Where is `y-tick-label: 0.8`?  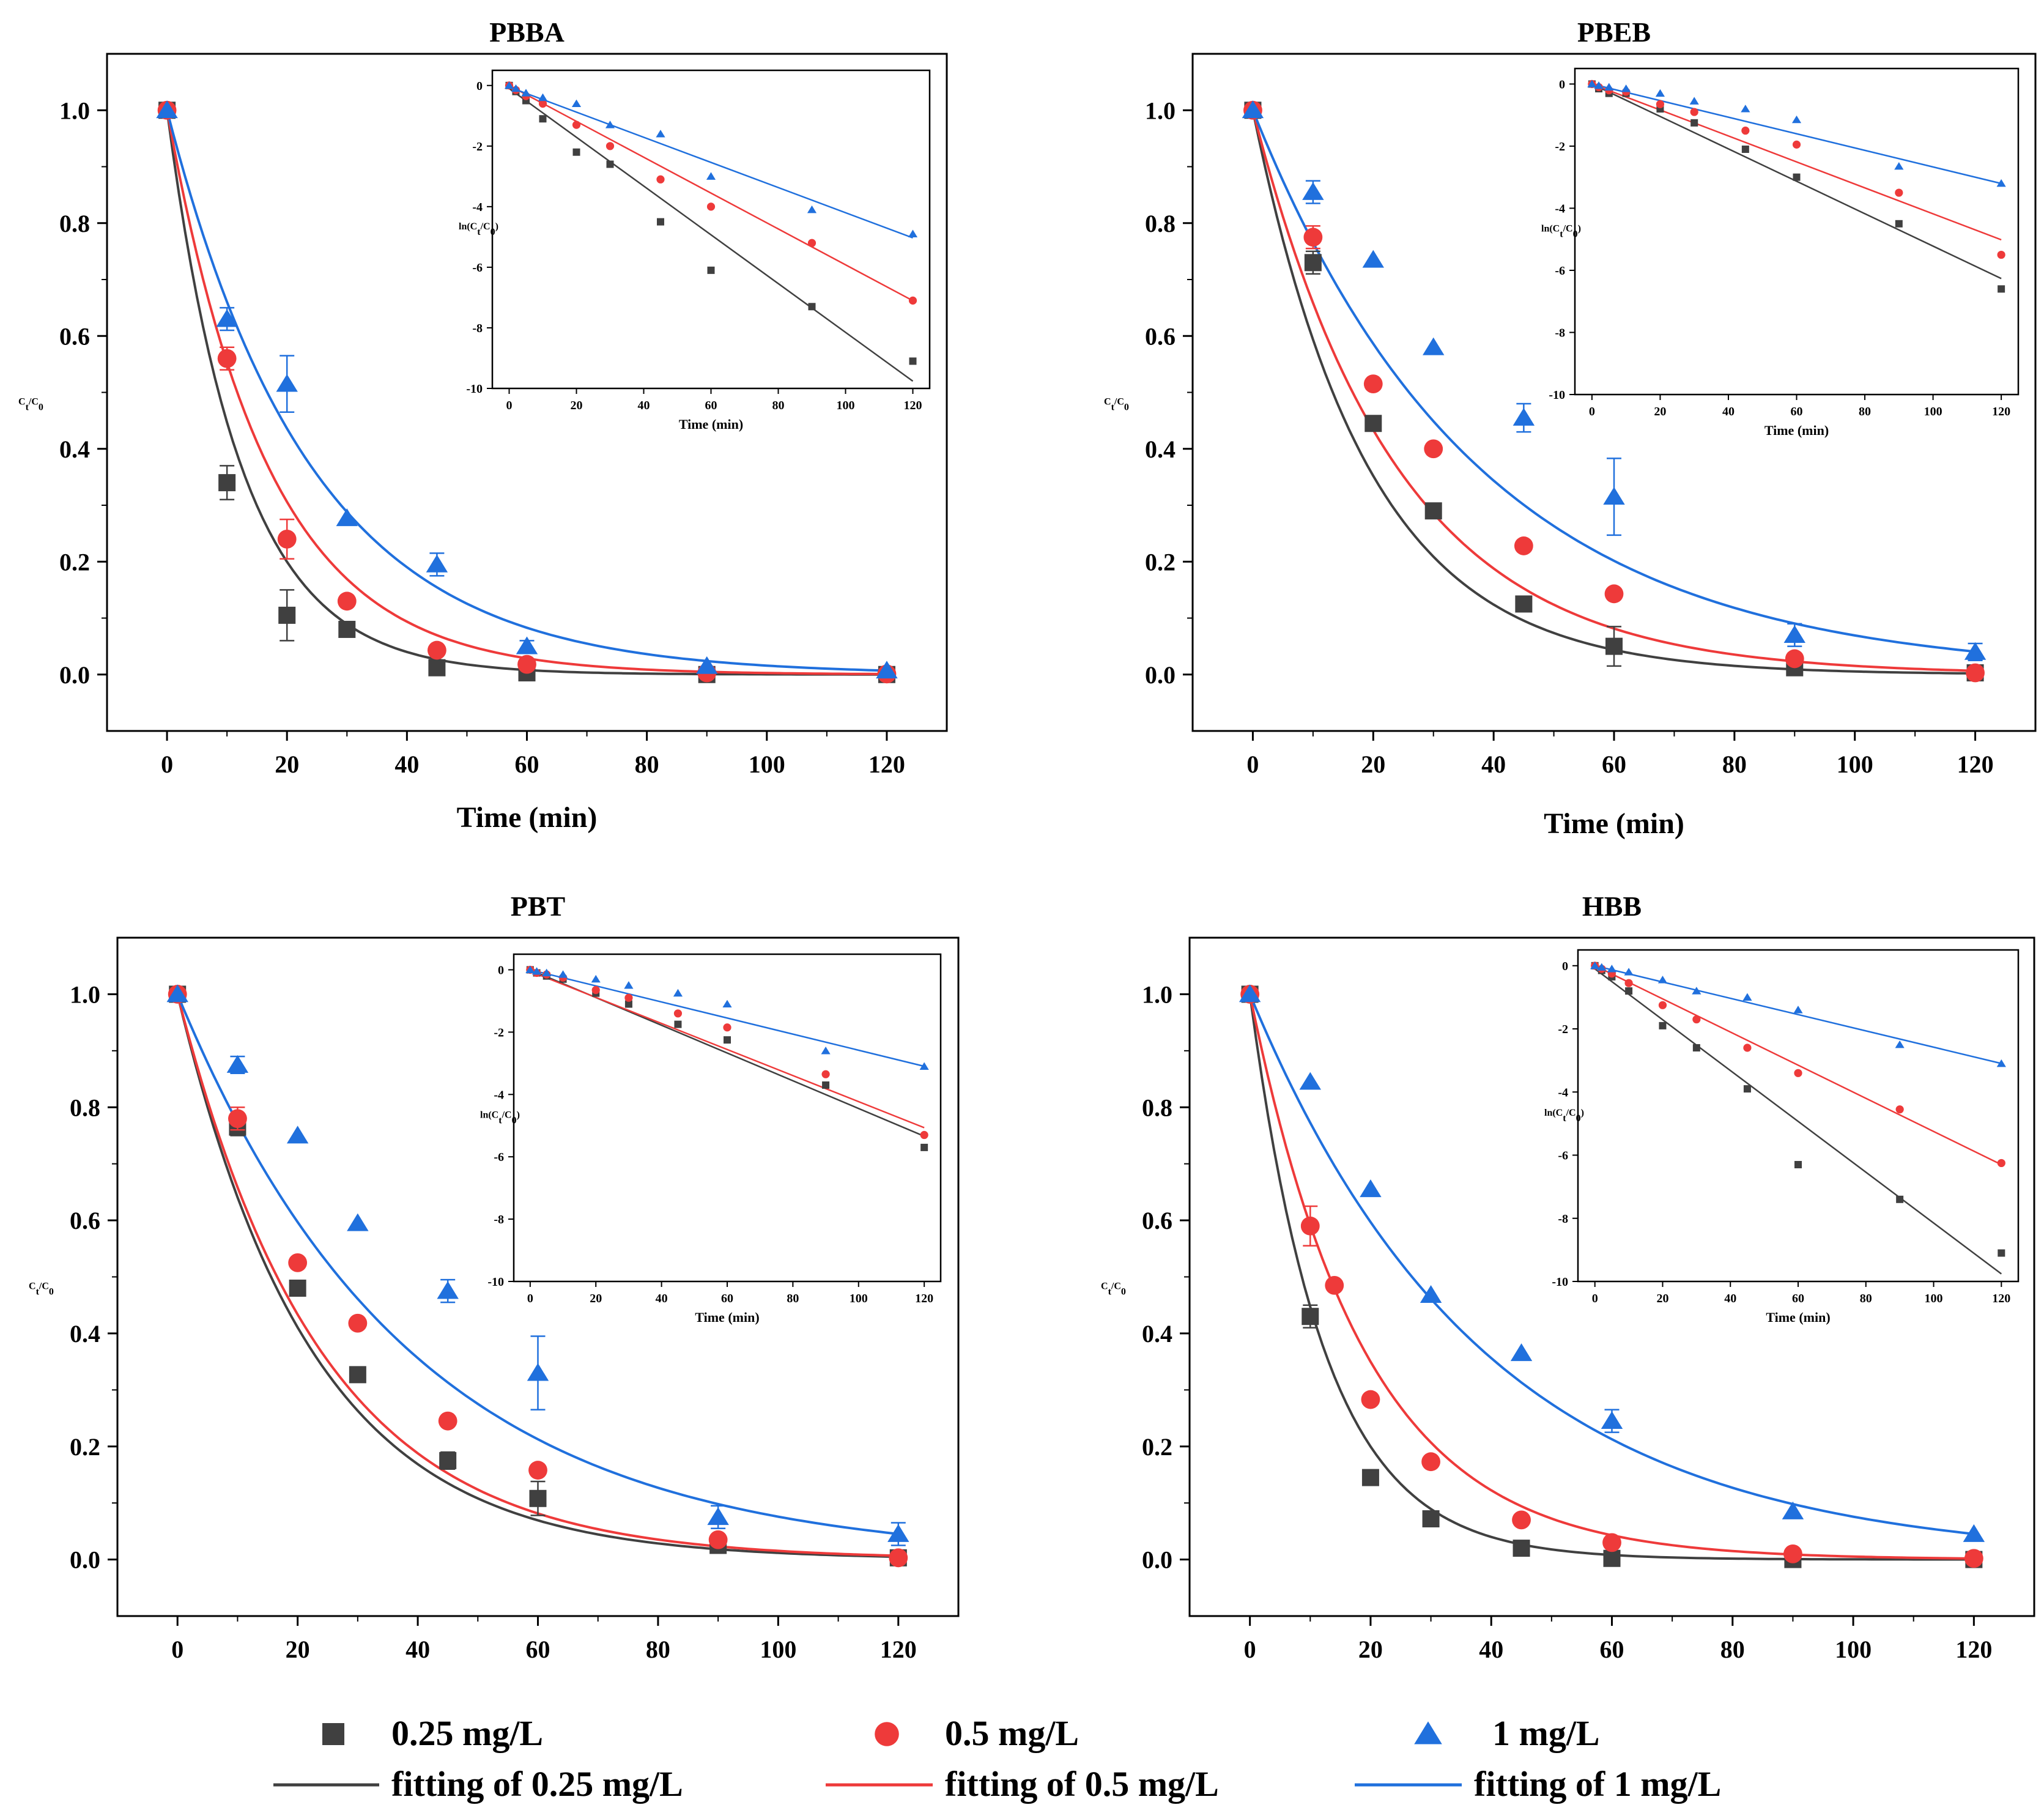
y-tick-label: 0.8 is located at coordinates (74, 223).